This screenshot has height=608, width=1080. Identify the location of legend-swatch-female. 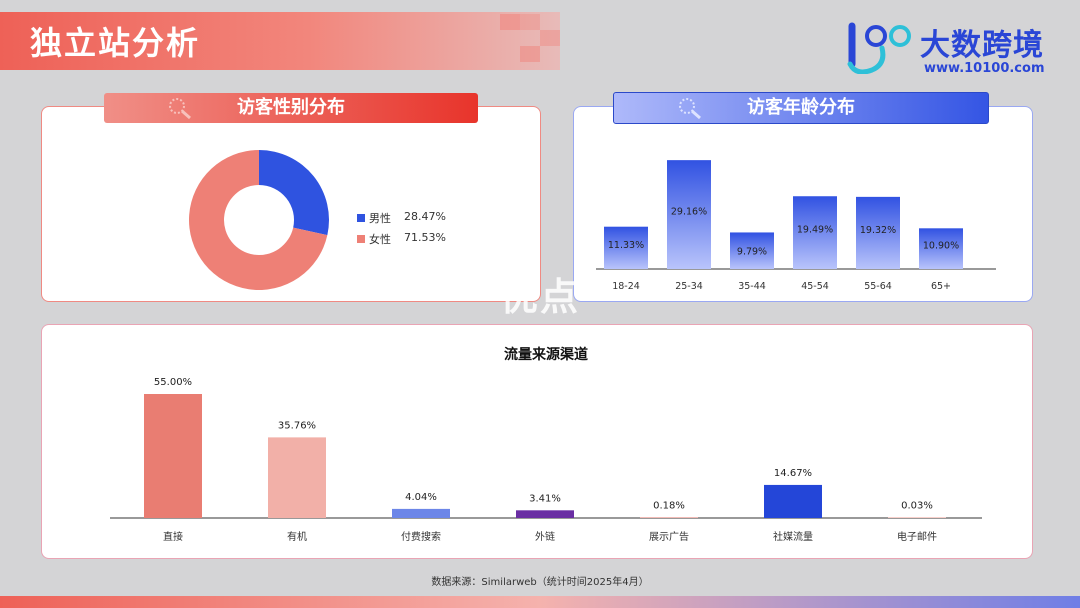
(361, 239).